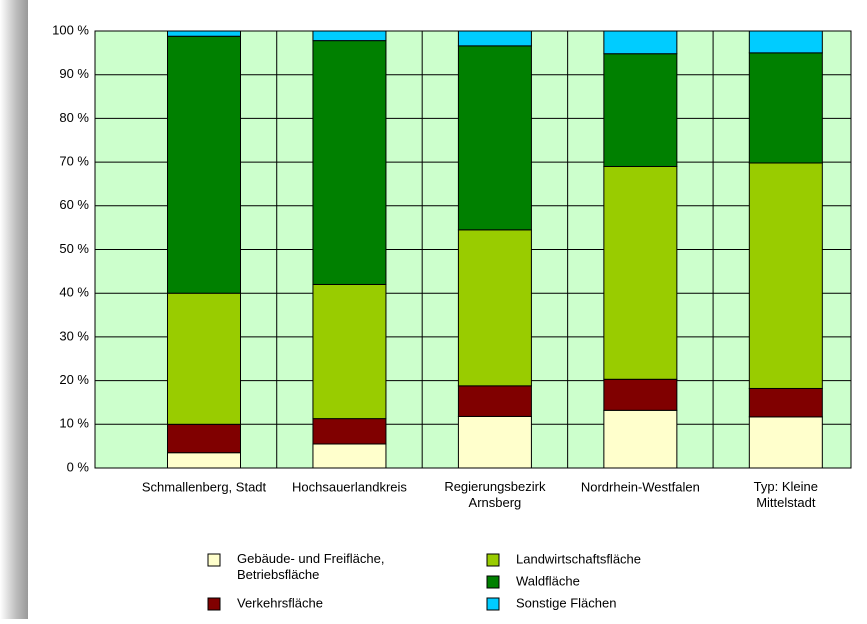 This screenshot has height=624, width=867. What do you see at coordinates (74, 204) in the screenshot?
I see `y-tick-label: 60 %` at bounding box center [74, 204].